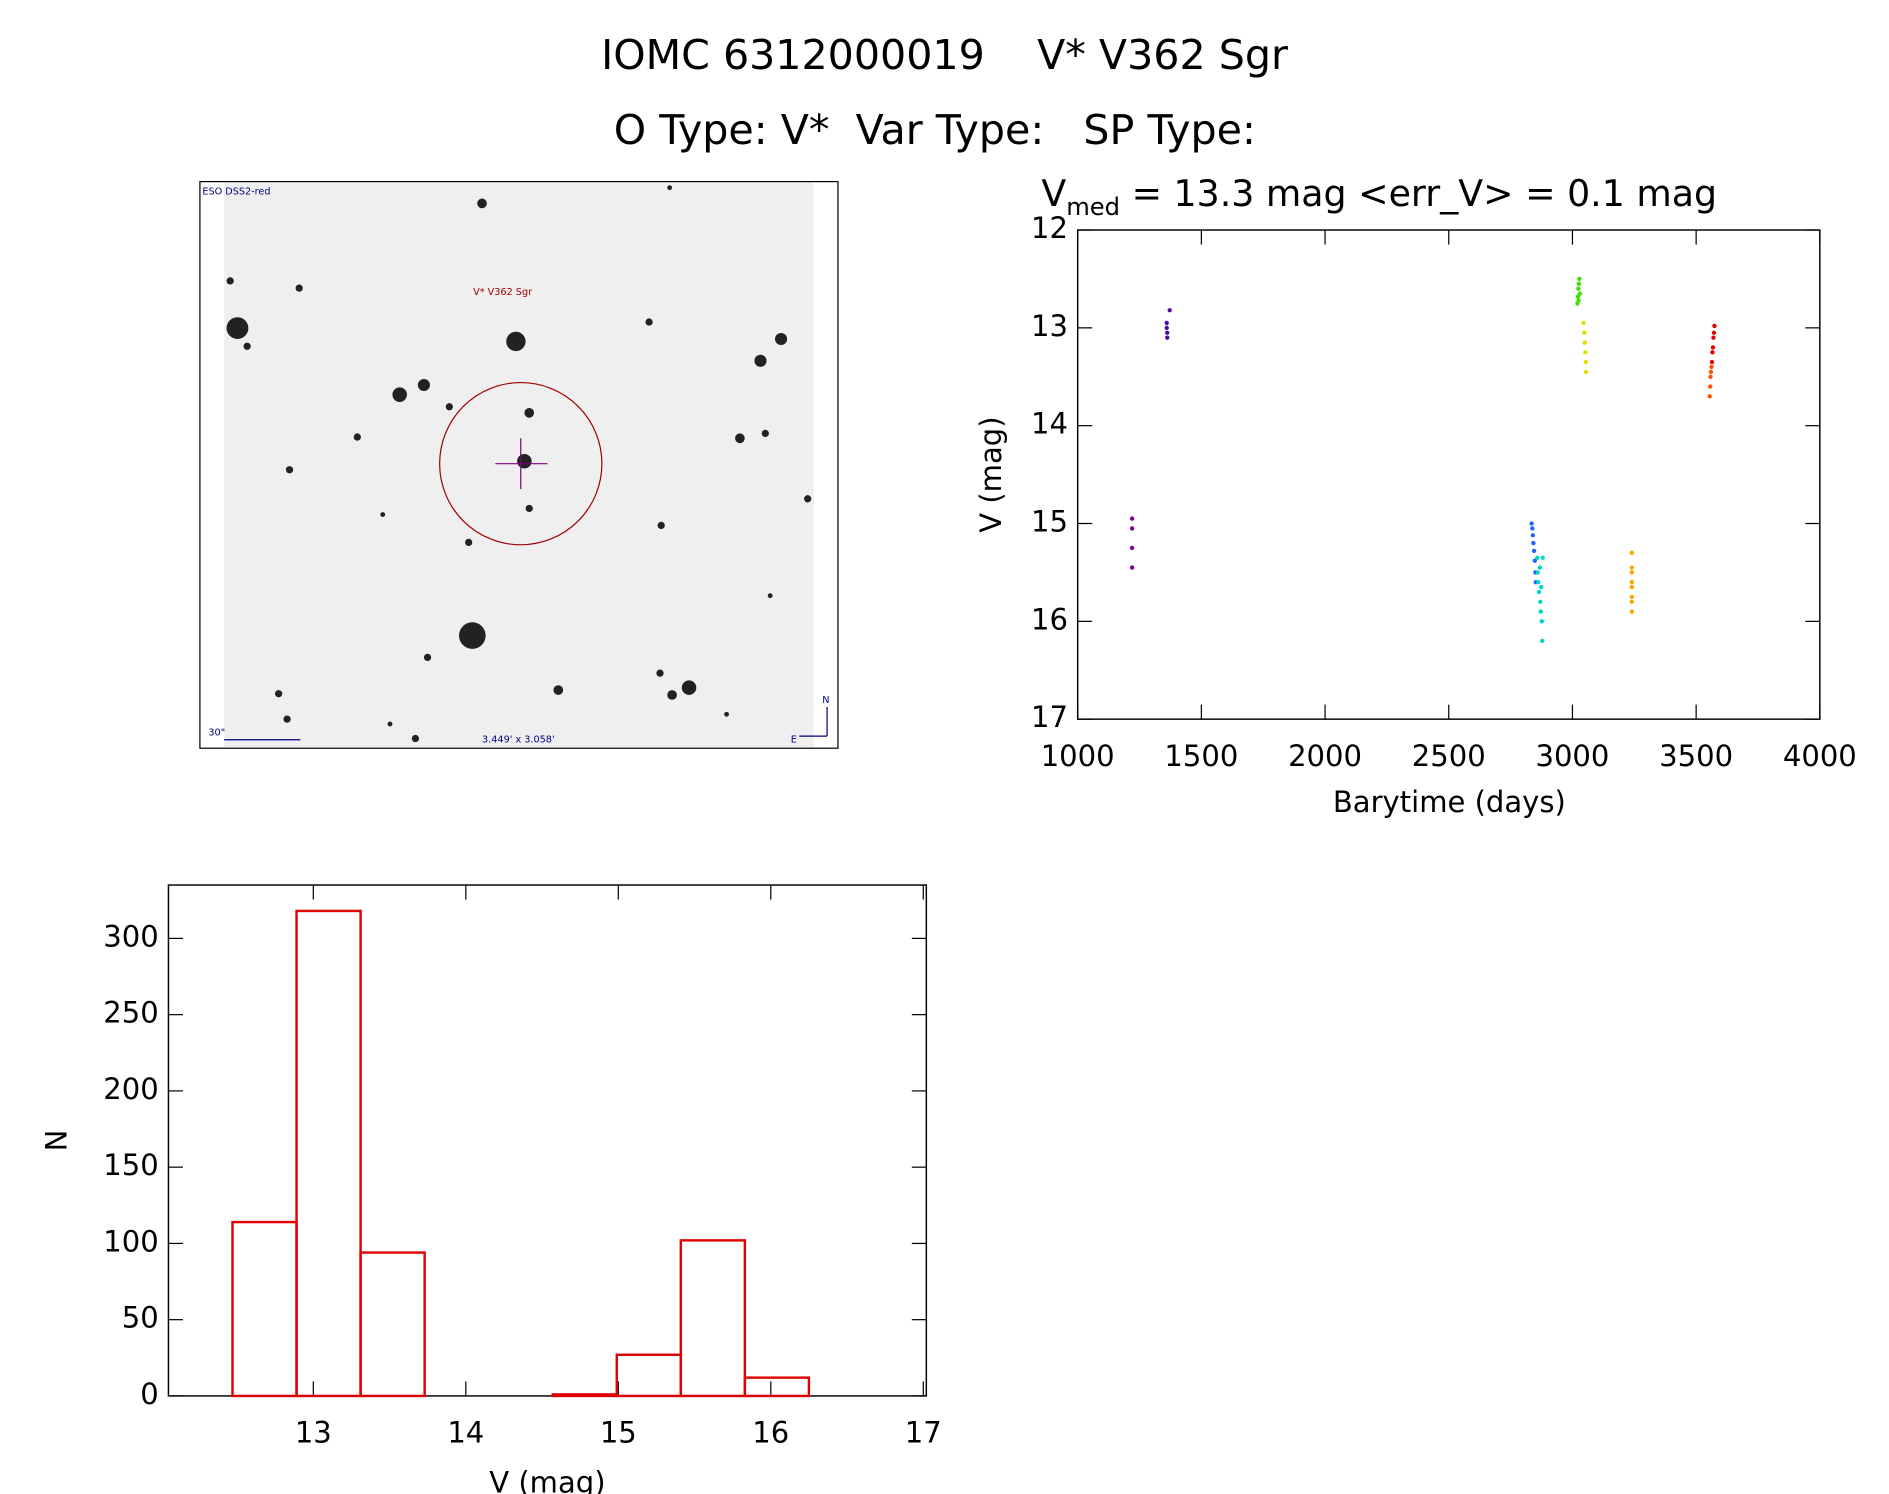  Describe the element at coordinates (991, 474) in the screenshot. I see `y-axis-label: V (mag)` at that location.